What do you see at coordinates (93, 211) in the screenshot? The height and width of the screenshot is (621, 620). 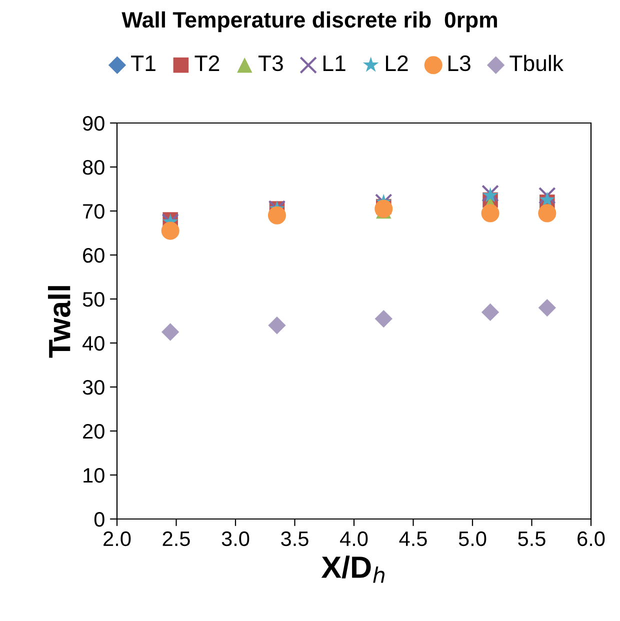 I see `y-tick-label: 70` at bounding box center [93, 211].